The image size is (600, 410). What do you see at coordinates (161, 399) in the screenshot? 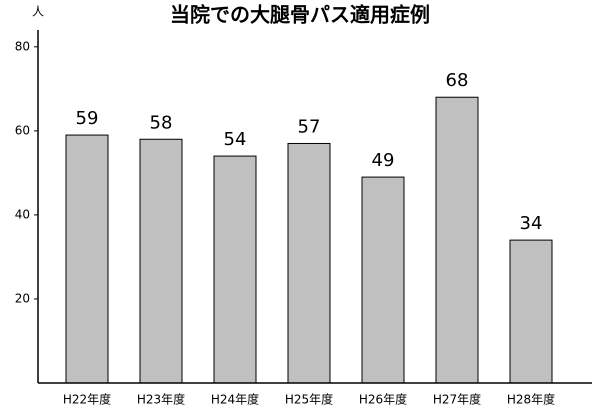
I see `x-tick-label: H23年度` at bounding box center [161, 399].